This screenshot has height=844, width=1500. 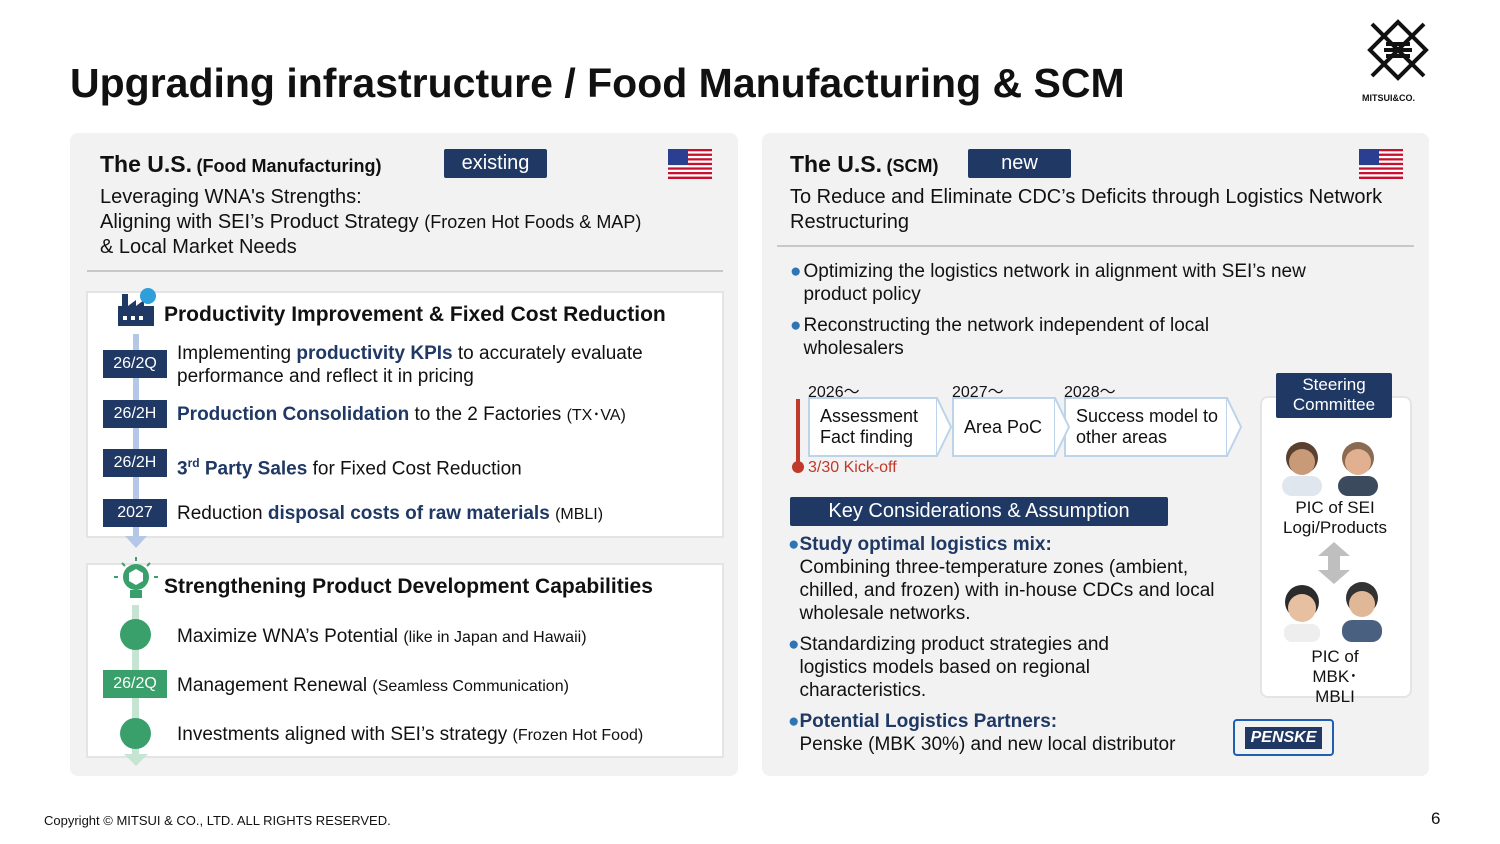 I want to click on year: 2026〜, so click(x=834, y=392).